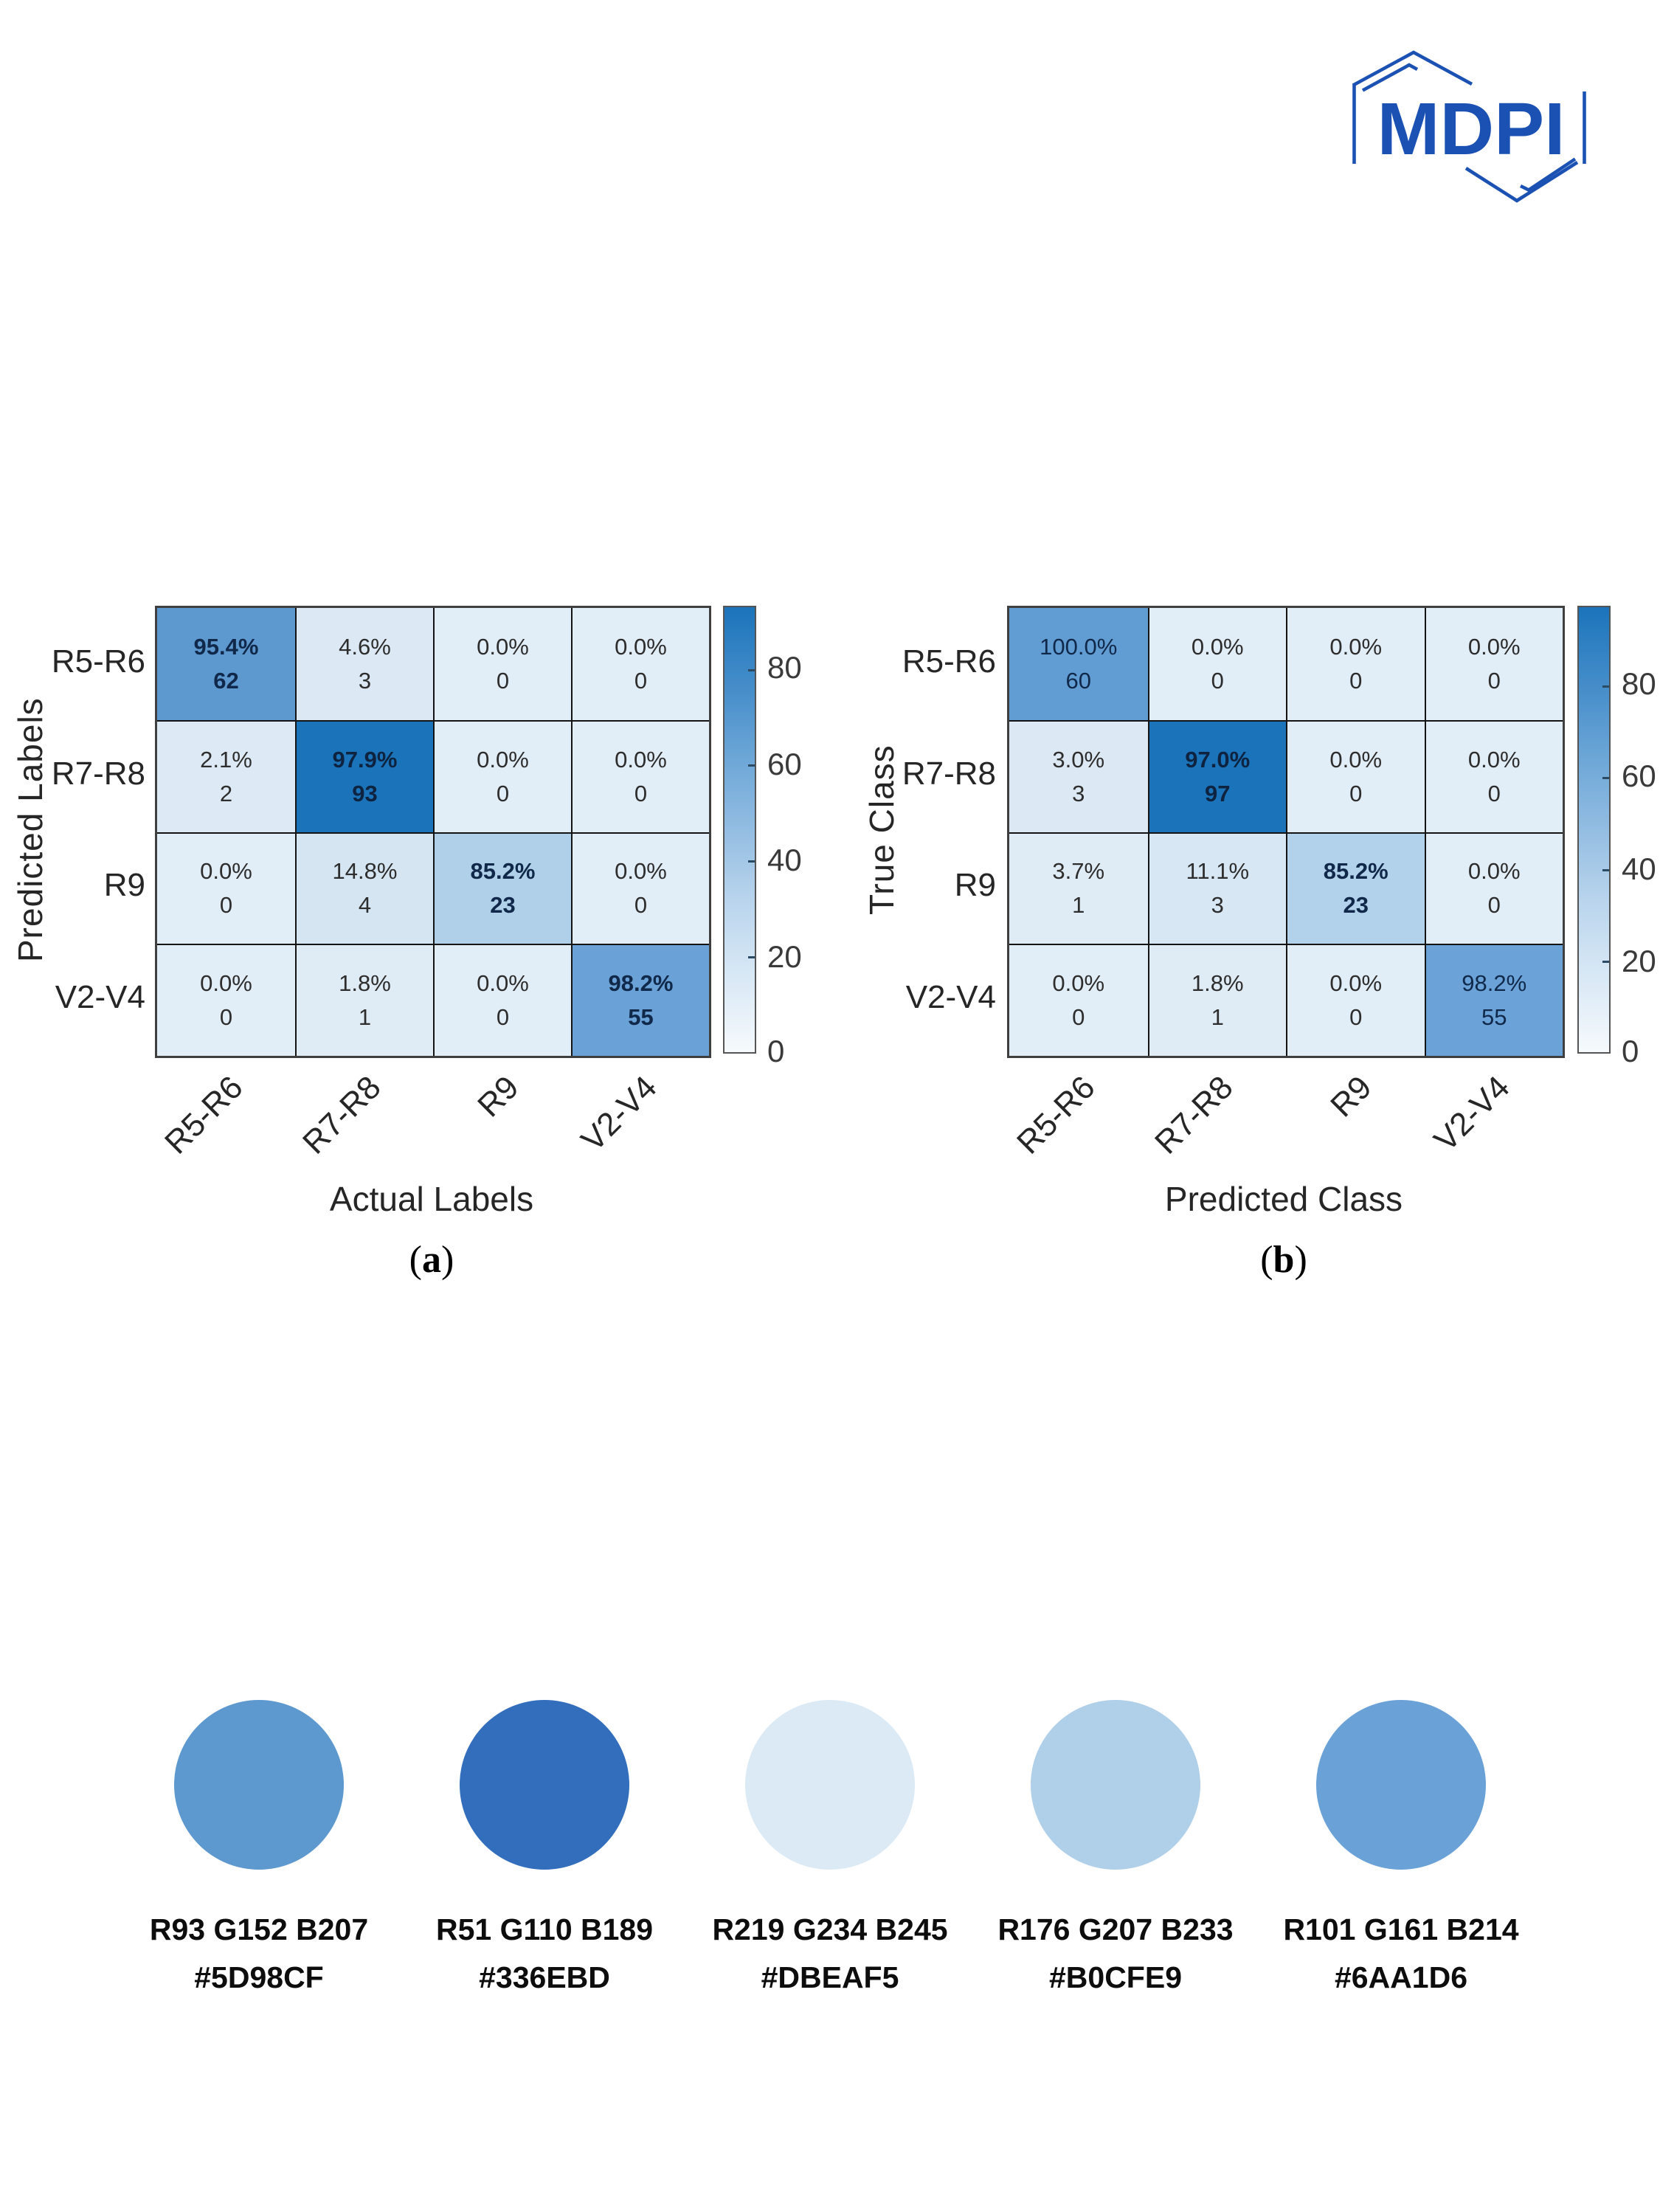 This screenshot has height=2212, width=1660. I want to click on colorbar-tick-label: 20, so click(784, 956).